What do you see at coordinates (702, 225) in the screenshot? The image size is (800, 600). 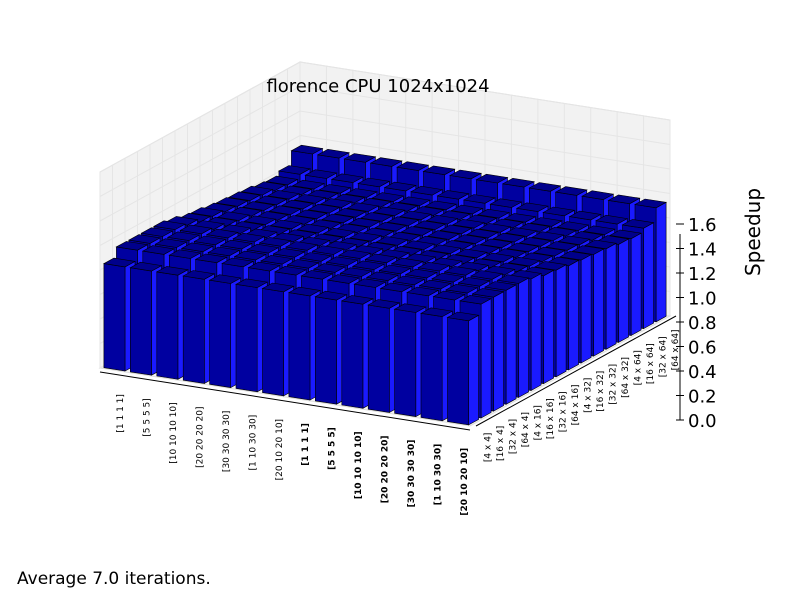 I see `z-tick-label: 1.6` at bounding box center [702, 225].